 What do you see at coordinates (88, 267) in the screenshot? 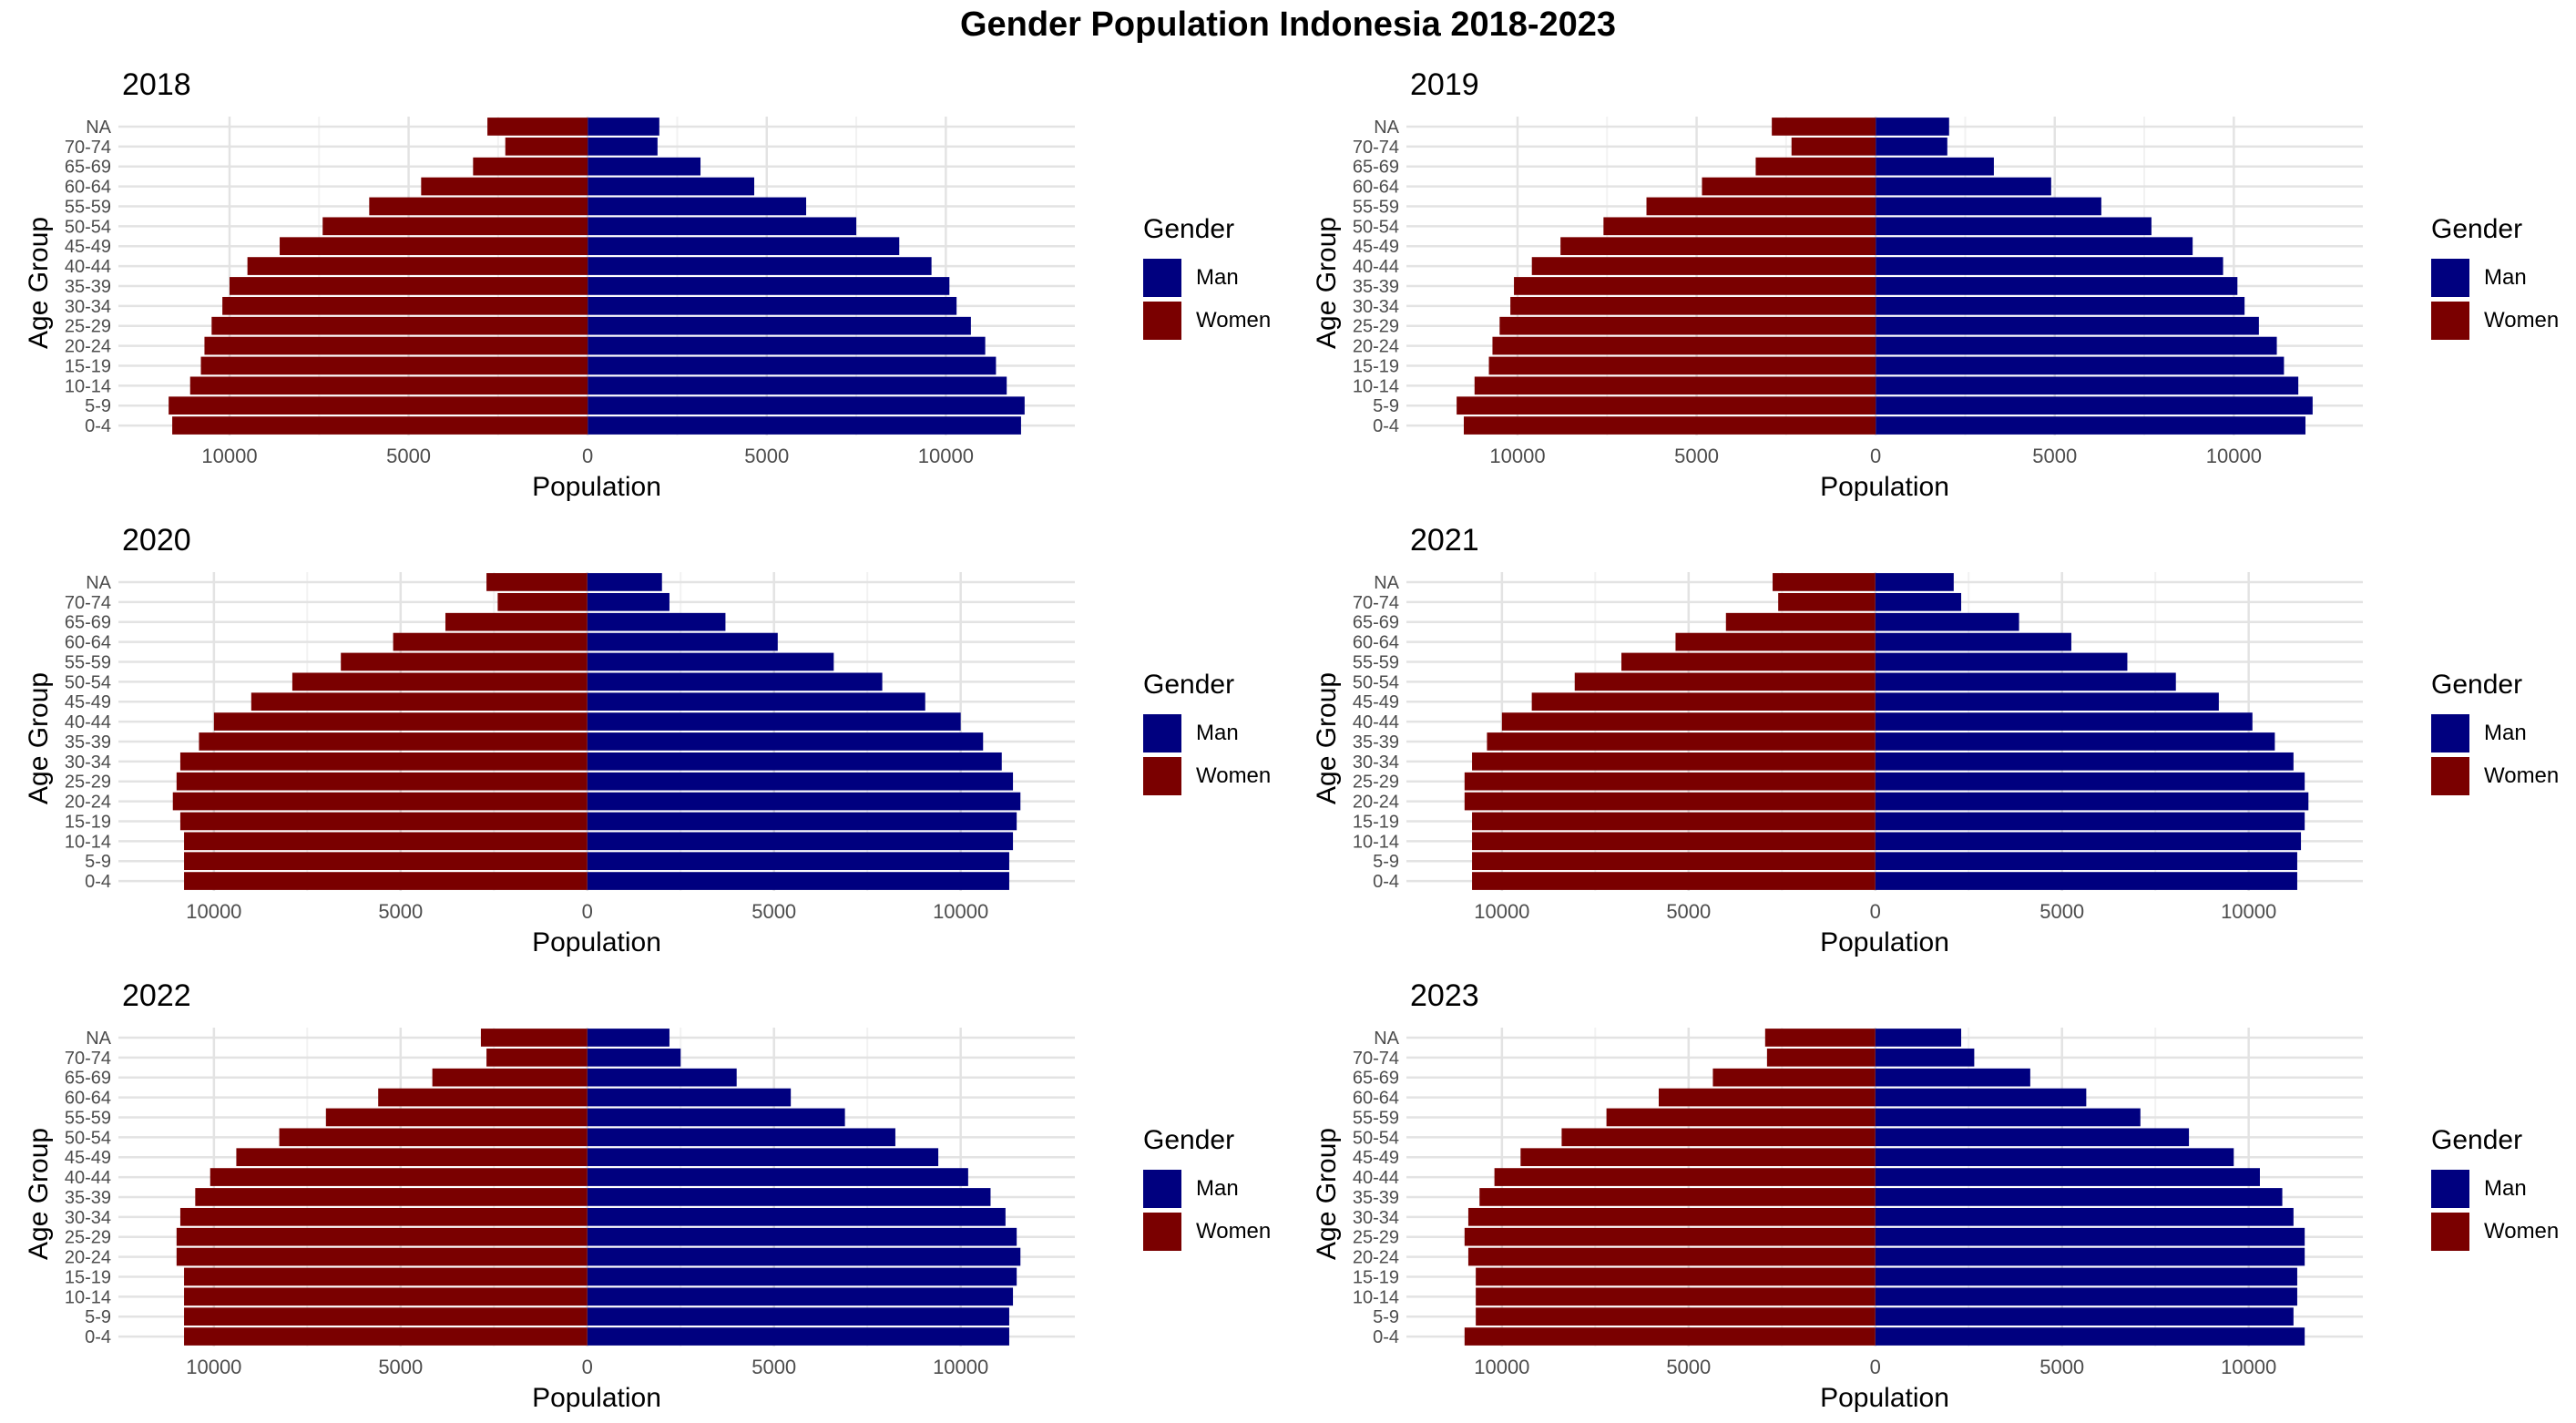
I see `y-tick-label: 40-44` at bounding box center [88, 267].